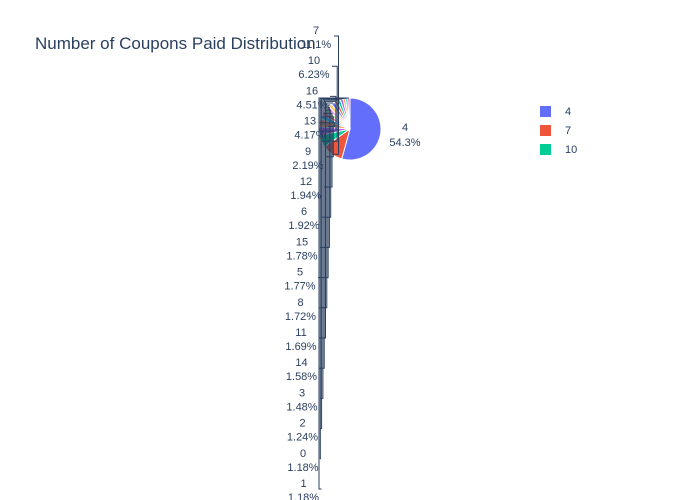 This screenshot has height=500, width=700. Describe the element at coordinates (300, 273) in the screenshot. I see `slice-label-5: 5` at that location.